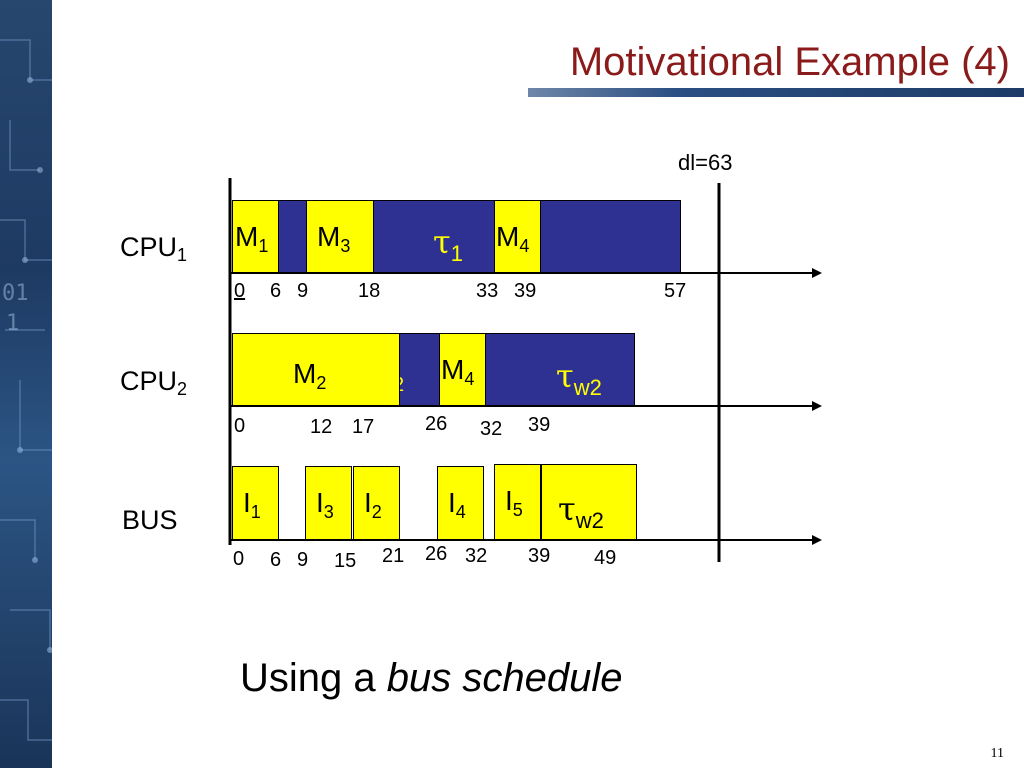  I want to click on bus-tick: 49, so click(605, 558).